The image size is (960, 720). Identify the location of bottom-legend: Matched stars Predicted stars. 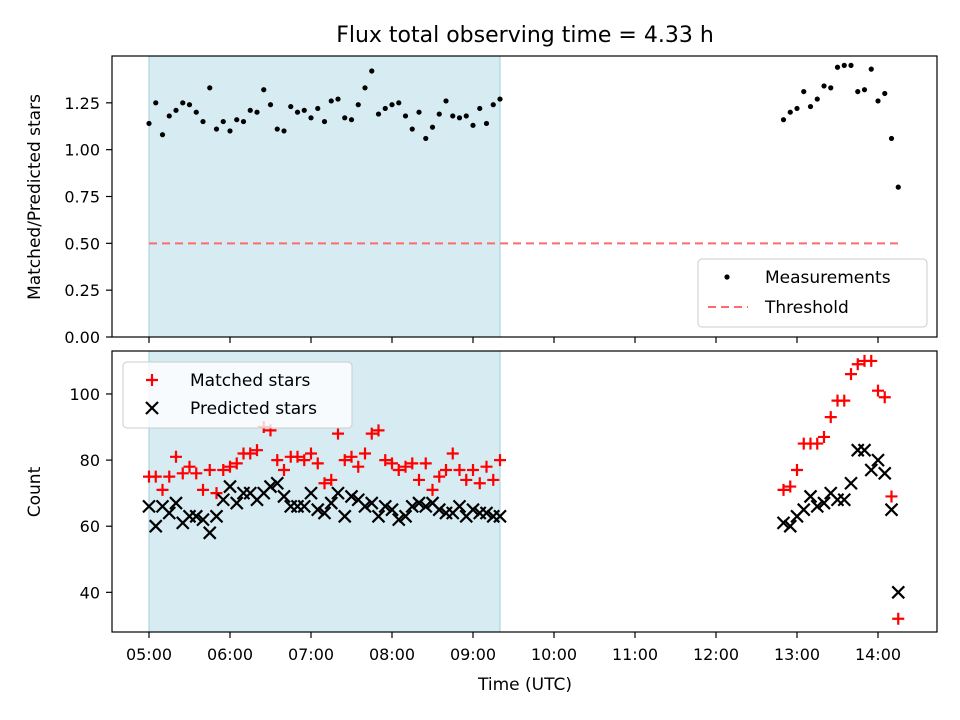
(237, 395).